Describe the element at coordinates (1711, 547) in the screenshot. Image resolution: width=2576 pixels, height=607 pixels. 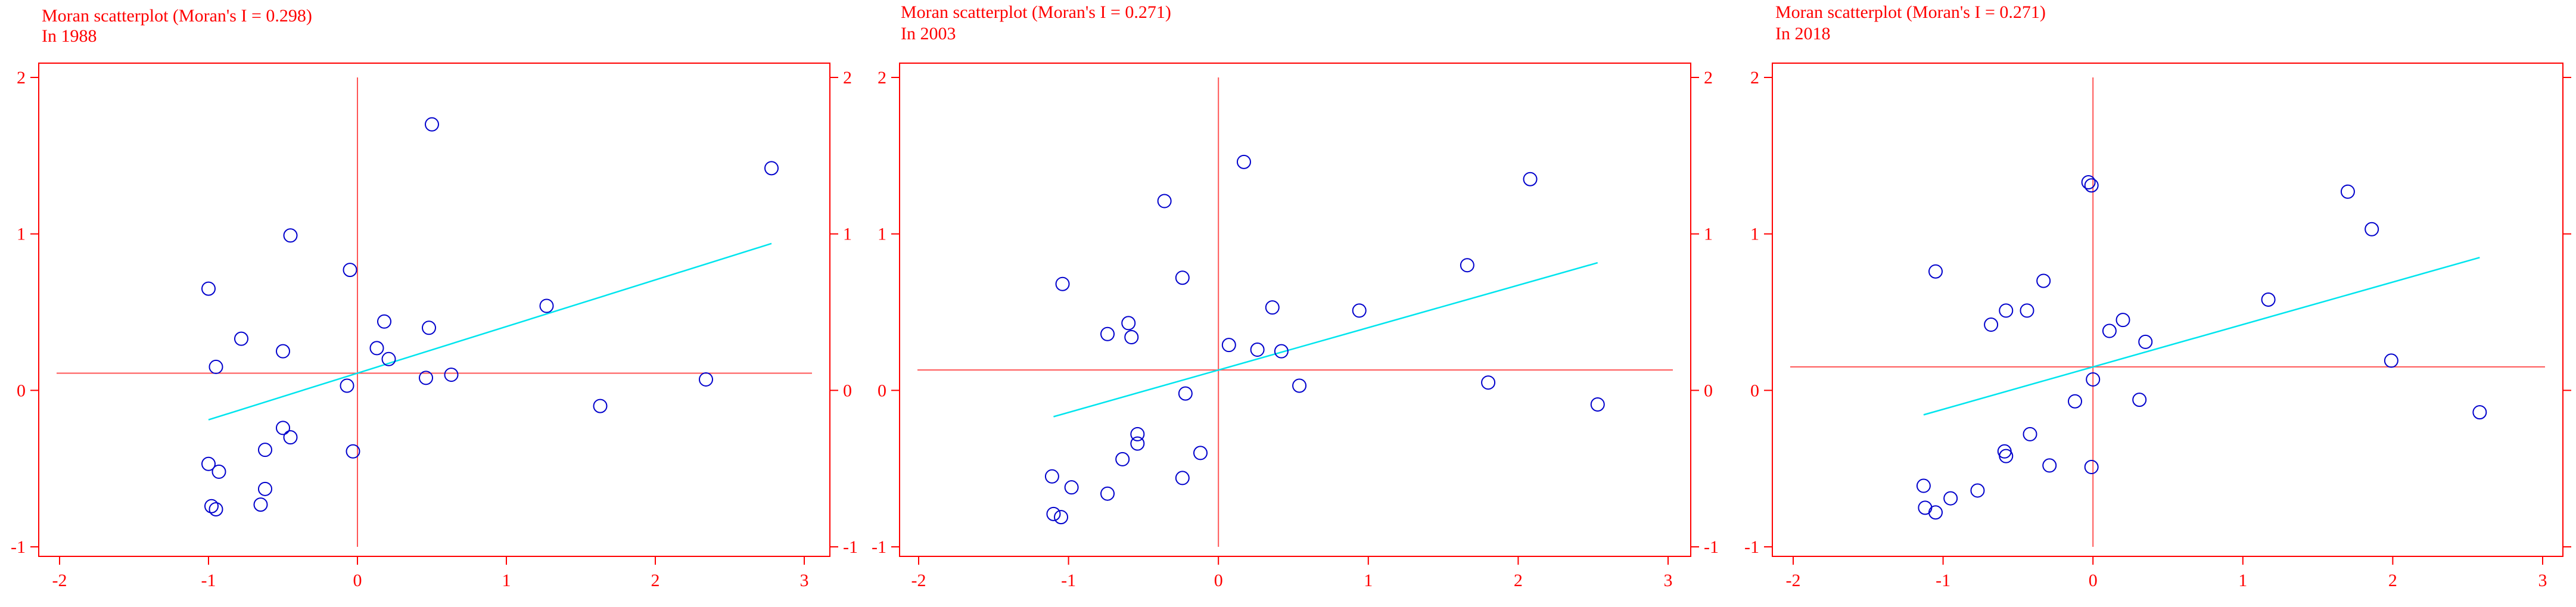
I see `y-tick-label-right: -1` at that location.